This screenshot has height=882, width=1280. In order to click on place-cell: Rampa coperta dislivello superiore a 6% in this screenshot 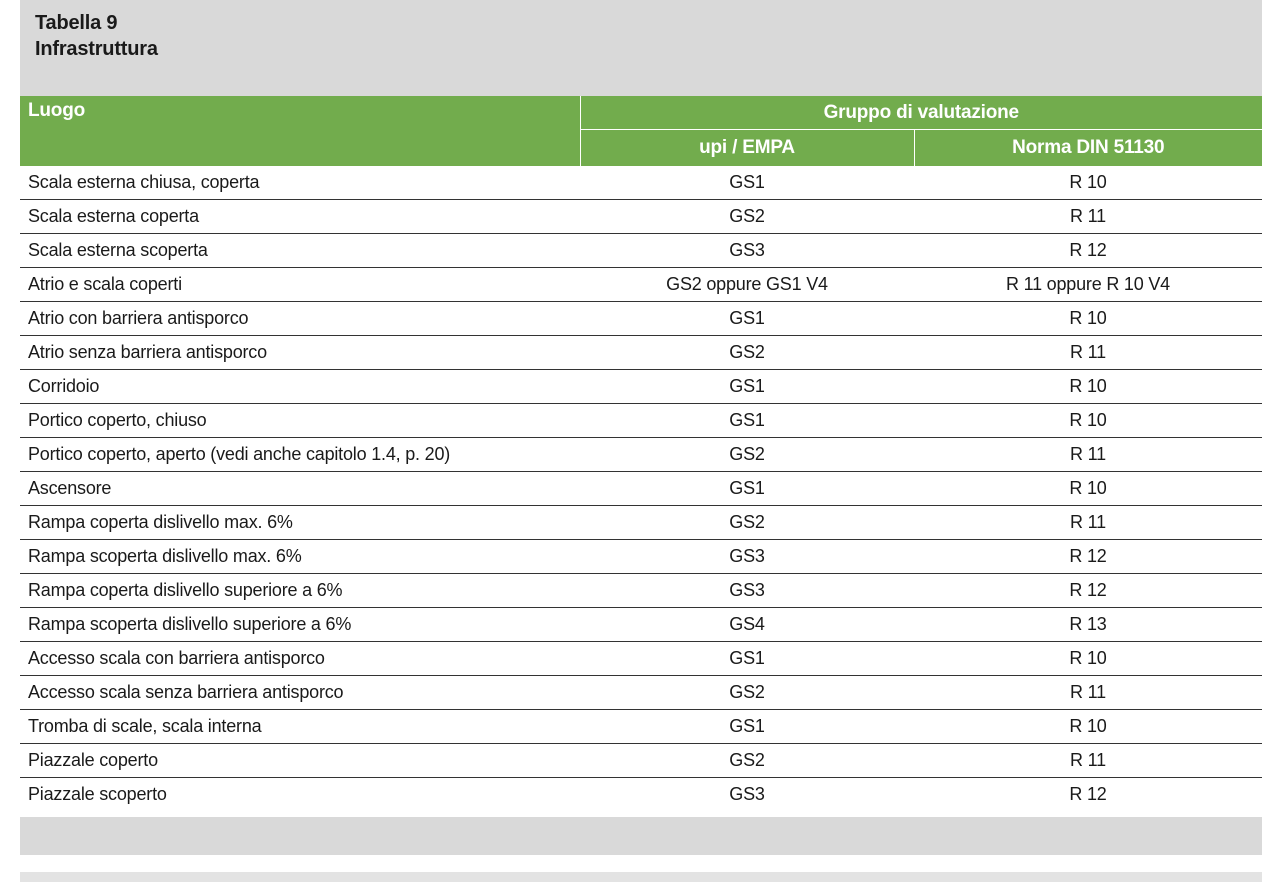, I will do `click(300, 590)`.